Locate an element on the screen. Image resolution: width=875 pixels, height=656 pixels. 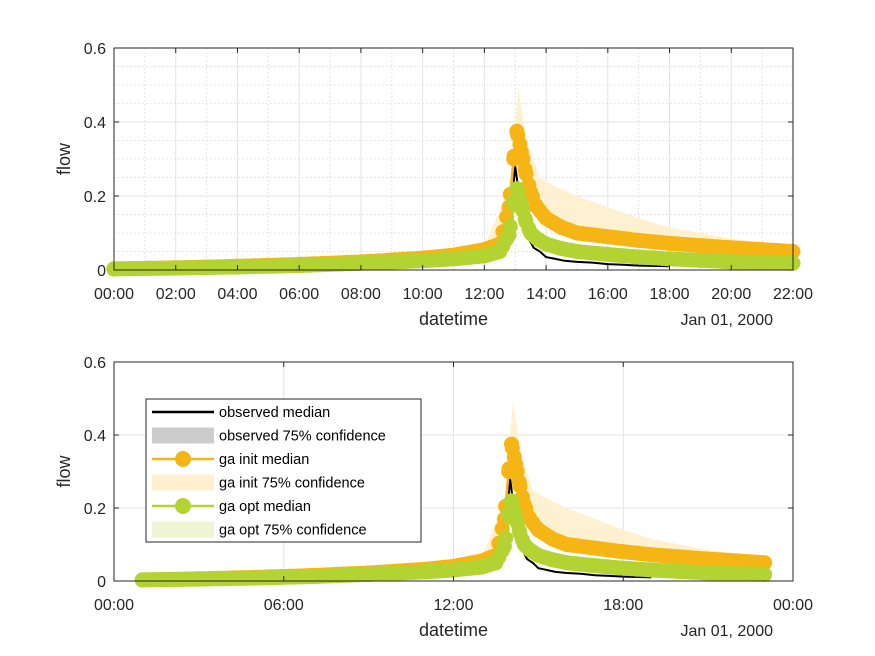
legend-label: ga opt 75% confidence is located at coordinates (293, 531).